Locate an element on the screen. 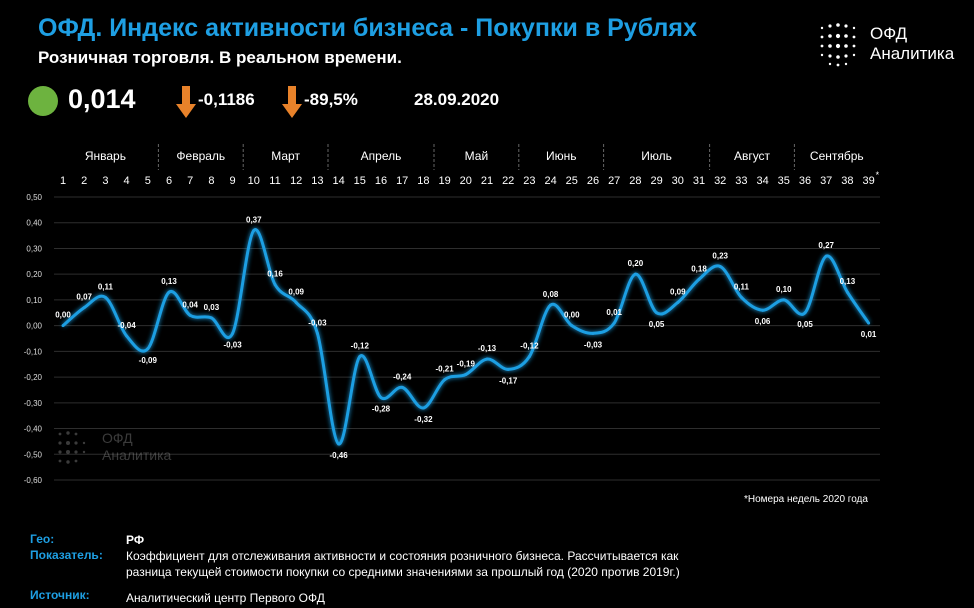 Image resolution: width=974 pixels, height=608 pixels. y-tick-label: 0,20 is located at coordinates (34, 274).